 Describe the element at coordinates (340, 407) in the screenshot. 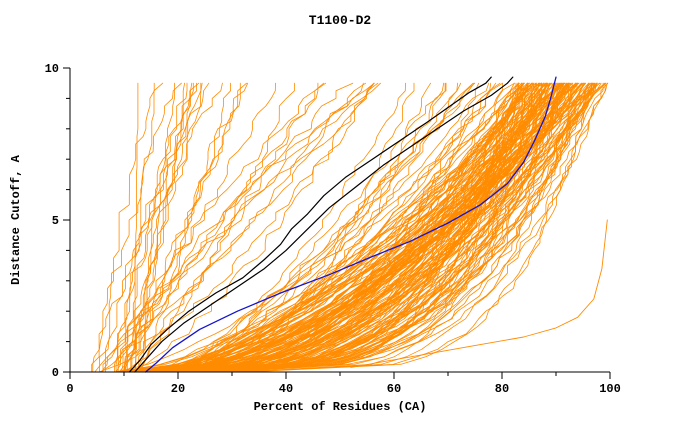

I see `x-axis-label: Percent of Residues (CA)` at that location.